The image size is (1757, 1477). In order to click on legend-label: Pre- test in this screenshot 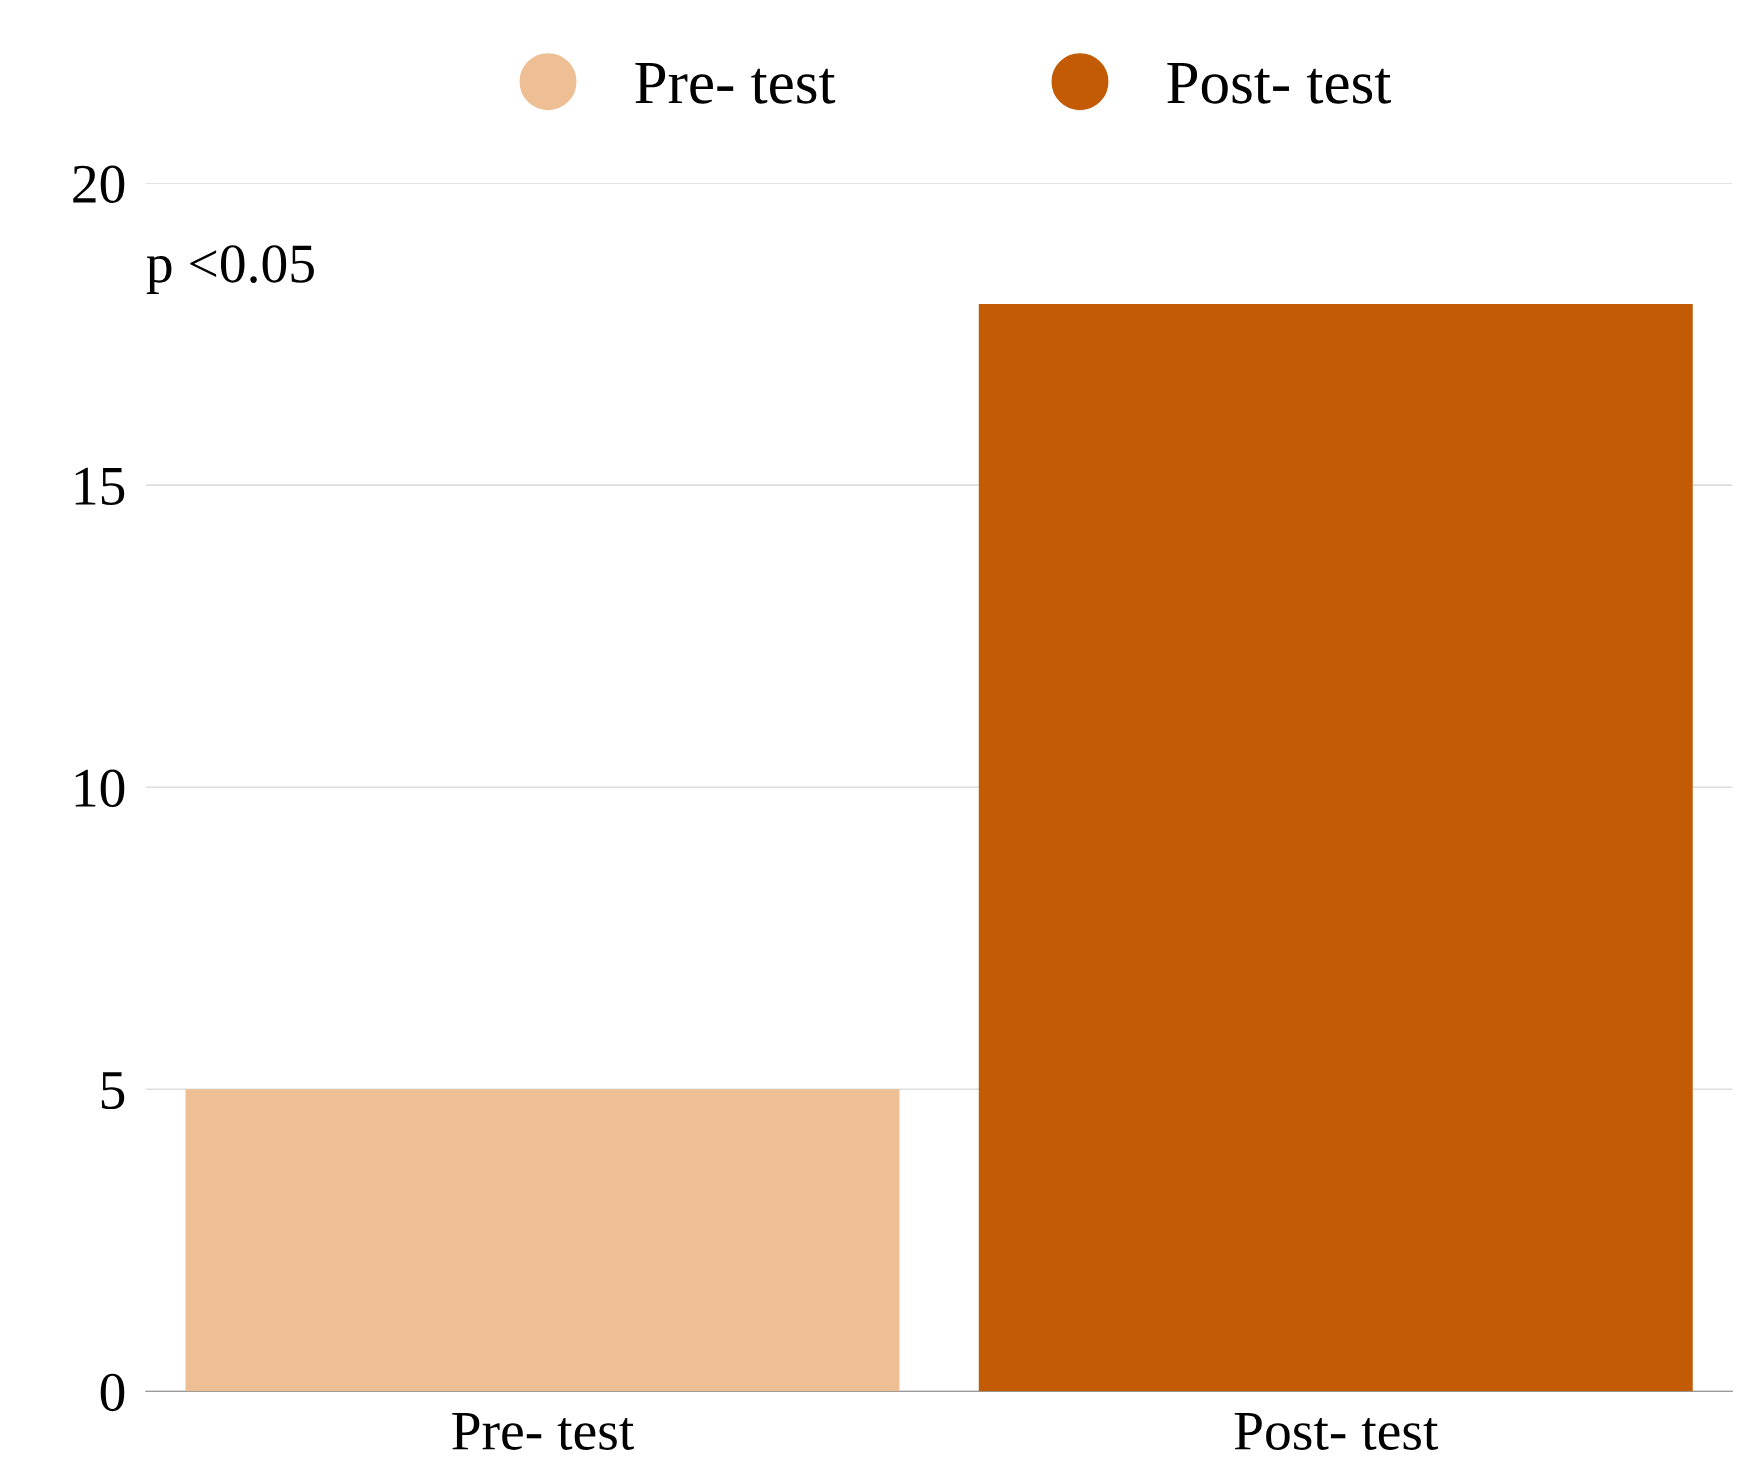, I will do `click(735, 83)`.